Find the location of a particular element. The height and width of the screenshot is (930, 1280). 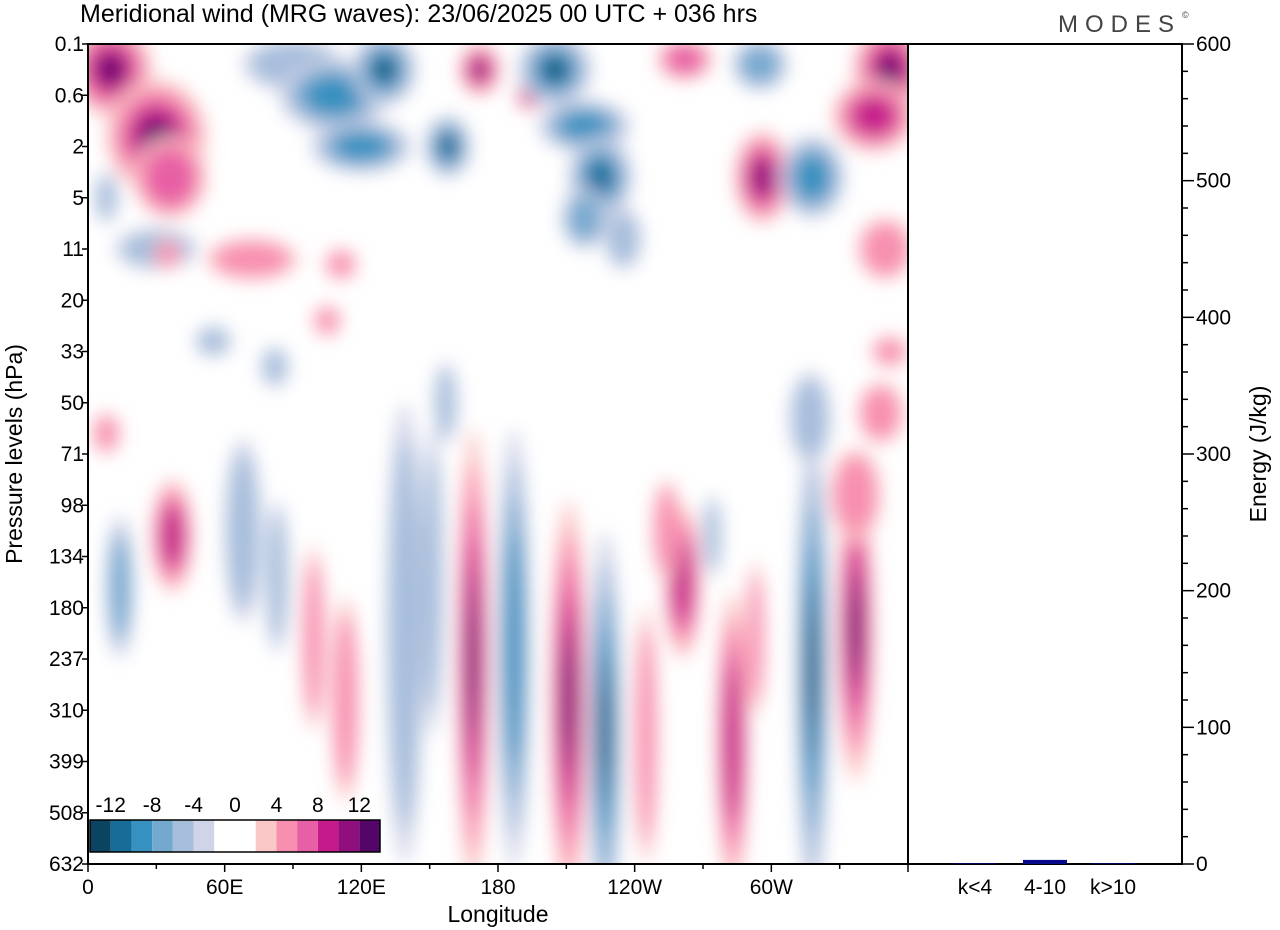

longitude-tick-label: 120E is located at coordinates (361, 887).